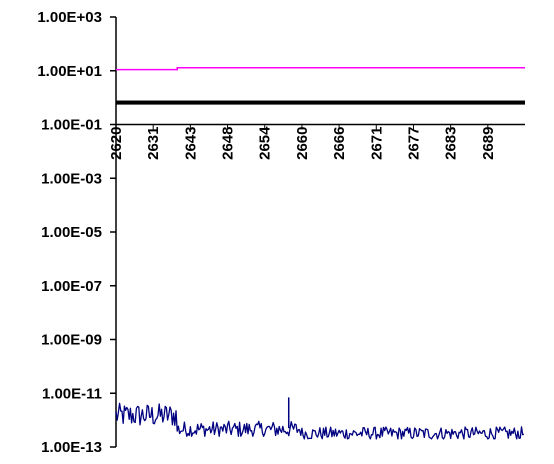  Describe the element at coordinates (153, 143) in the screenshot. I see `x-tick-label: 2631` at that location.